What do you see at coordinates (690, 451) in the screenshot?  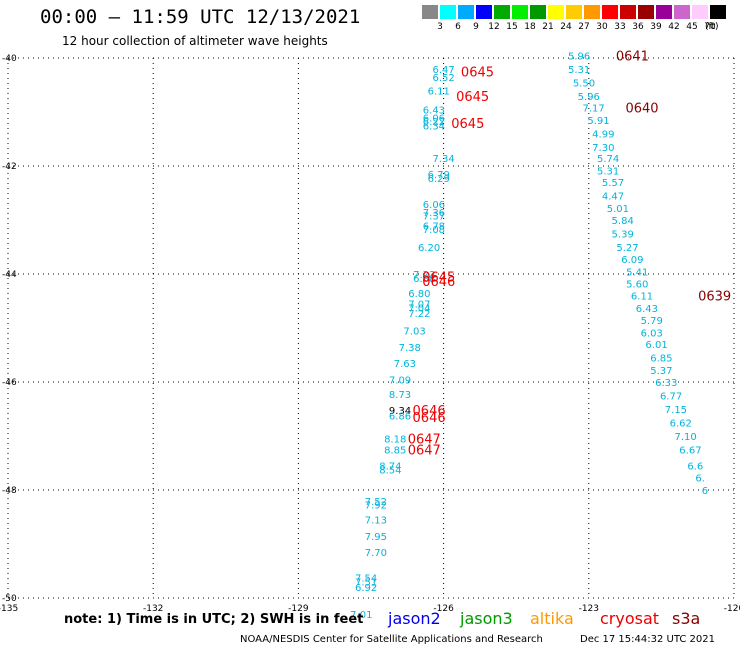 I see `swh-value: 6.67` at bounding box center [690, 451].